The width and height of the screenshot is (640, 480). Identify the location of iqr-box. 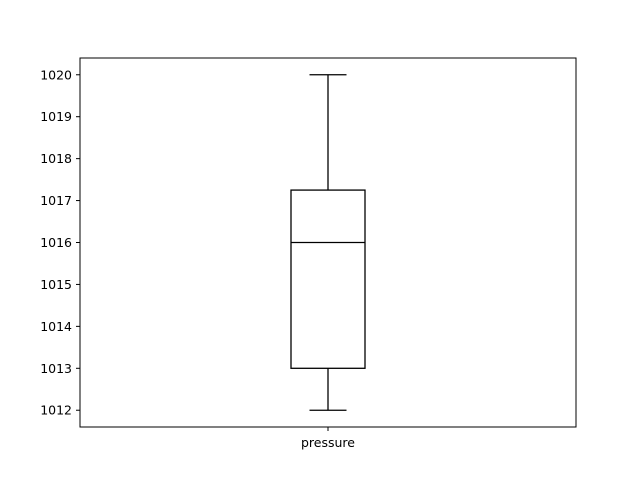
(328, 279).